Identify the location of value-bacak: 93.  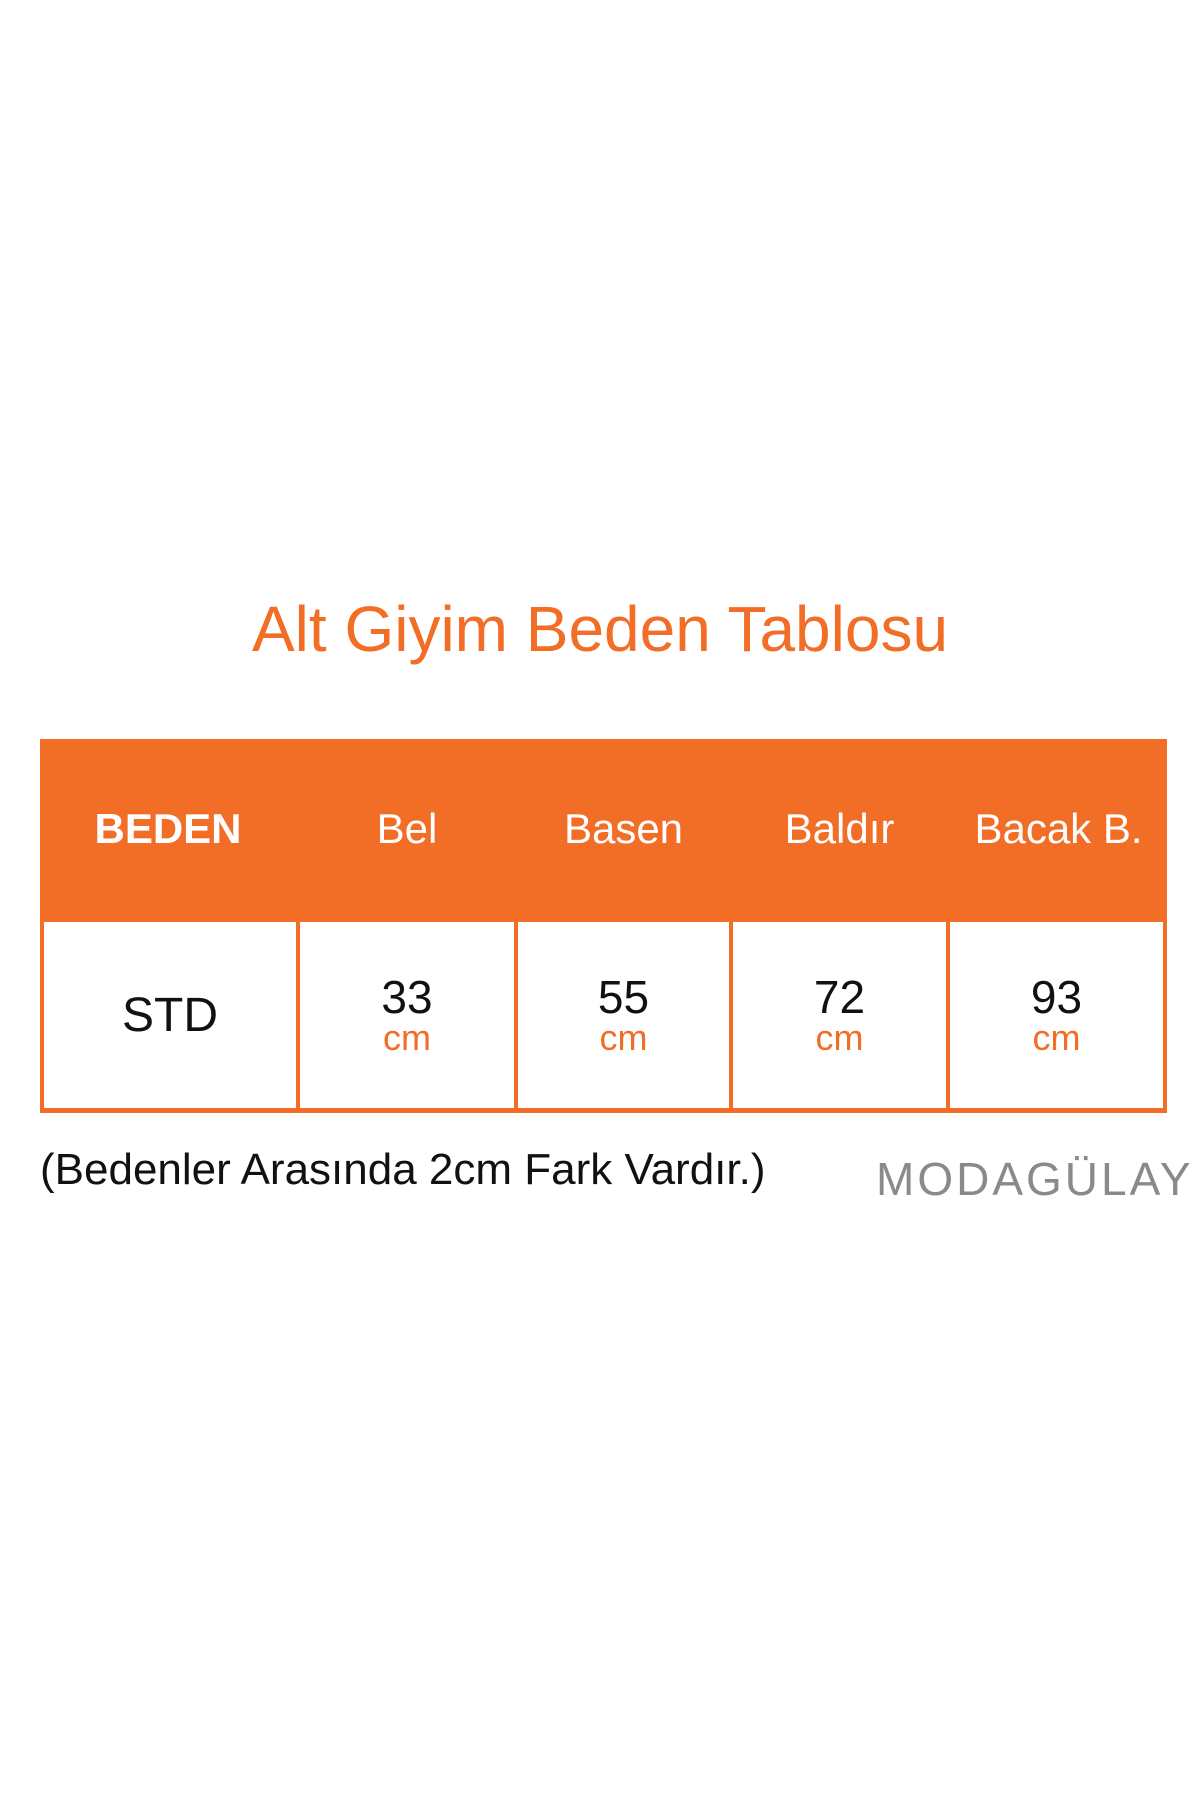
(1056, 997).